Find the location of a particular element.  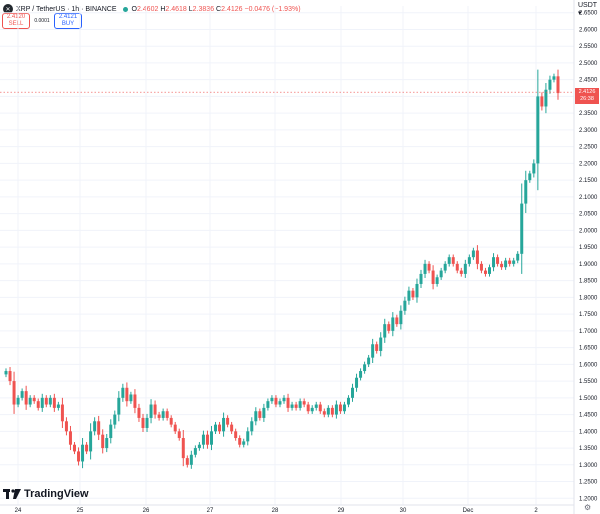

y-tick-label: 2.2500 is located at coordinates (588, 148).